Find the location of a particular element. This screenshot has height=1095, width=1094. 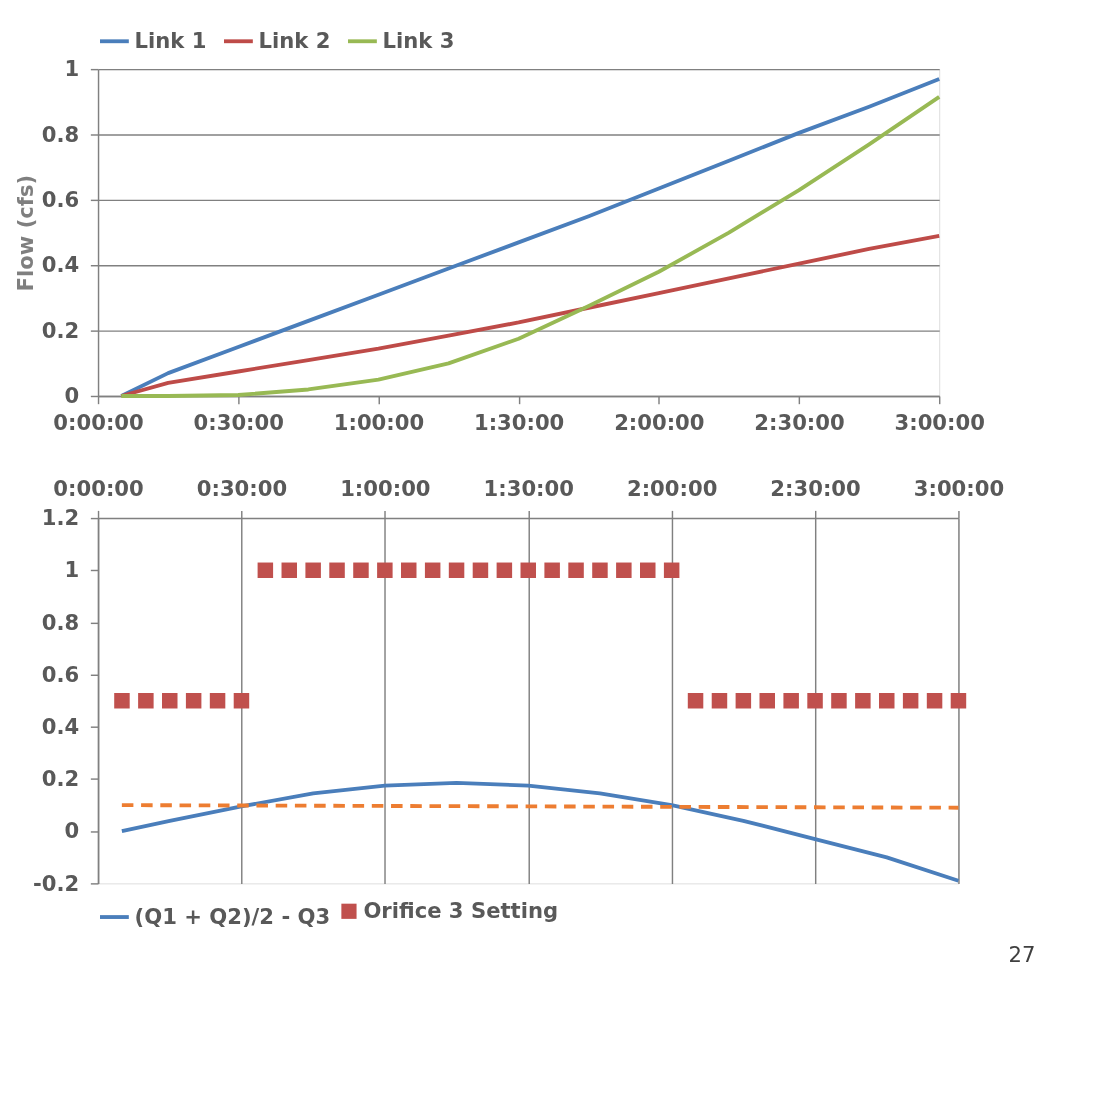

y-tick-label: -0.2 is located at coordinates (56, 883).